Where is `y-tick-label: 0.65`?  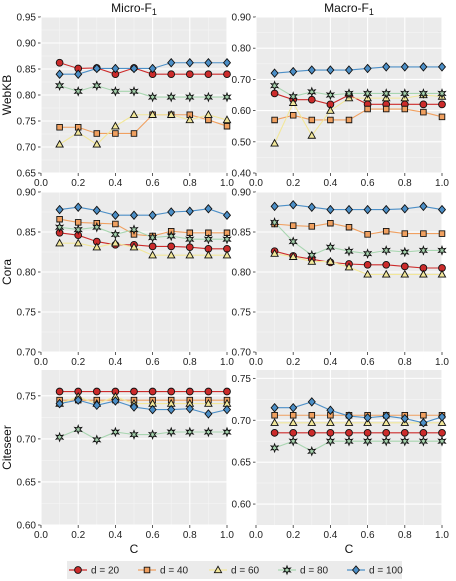 y-tick-label: 0.65 is located at coordinates (27, 482).